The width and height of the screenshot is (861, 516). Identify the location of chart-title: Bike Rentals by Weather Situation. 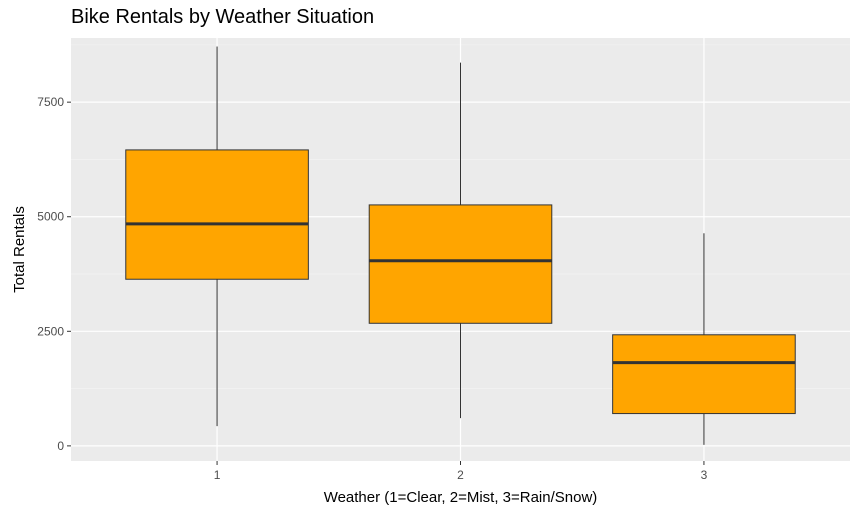
(223, 17).